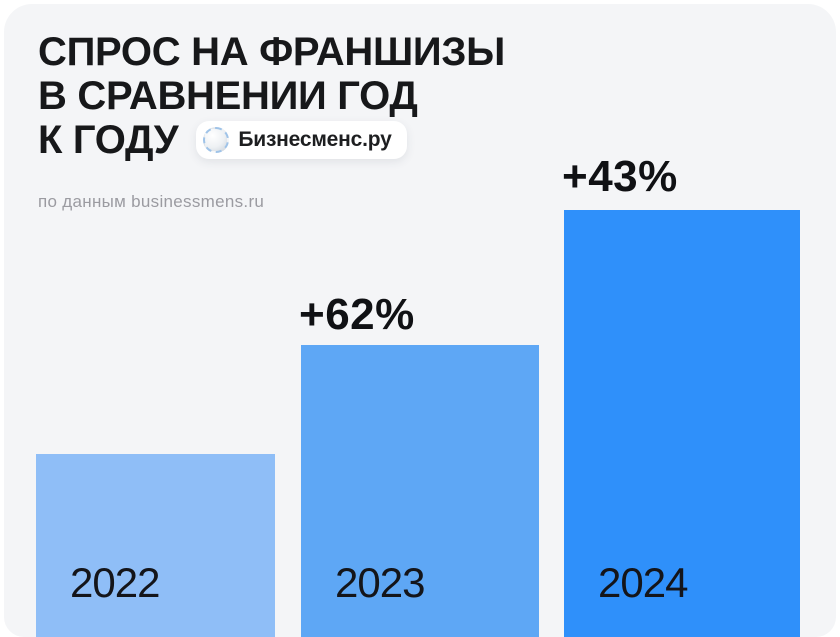 The width and height of the screenshot is (840, 637). I want to click on title-line-3-row: К ГОДУ Бизнесменс.ру, so click(271, 140).